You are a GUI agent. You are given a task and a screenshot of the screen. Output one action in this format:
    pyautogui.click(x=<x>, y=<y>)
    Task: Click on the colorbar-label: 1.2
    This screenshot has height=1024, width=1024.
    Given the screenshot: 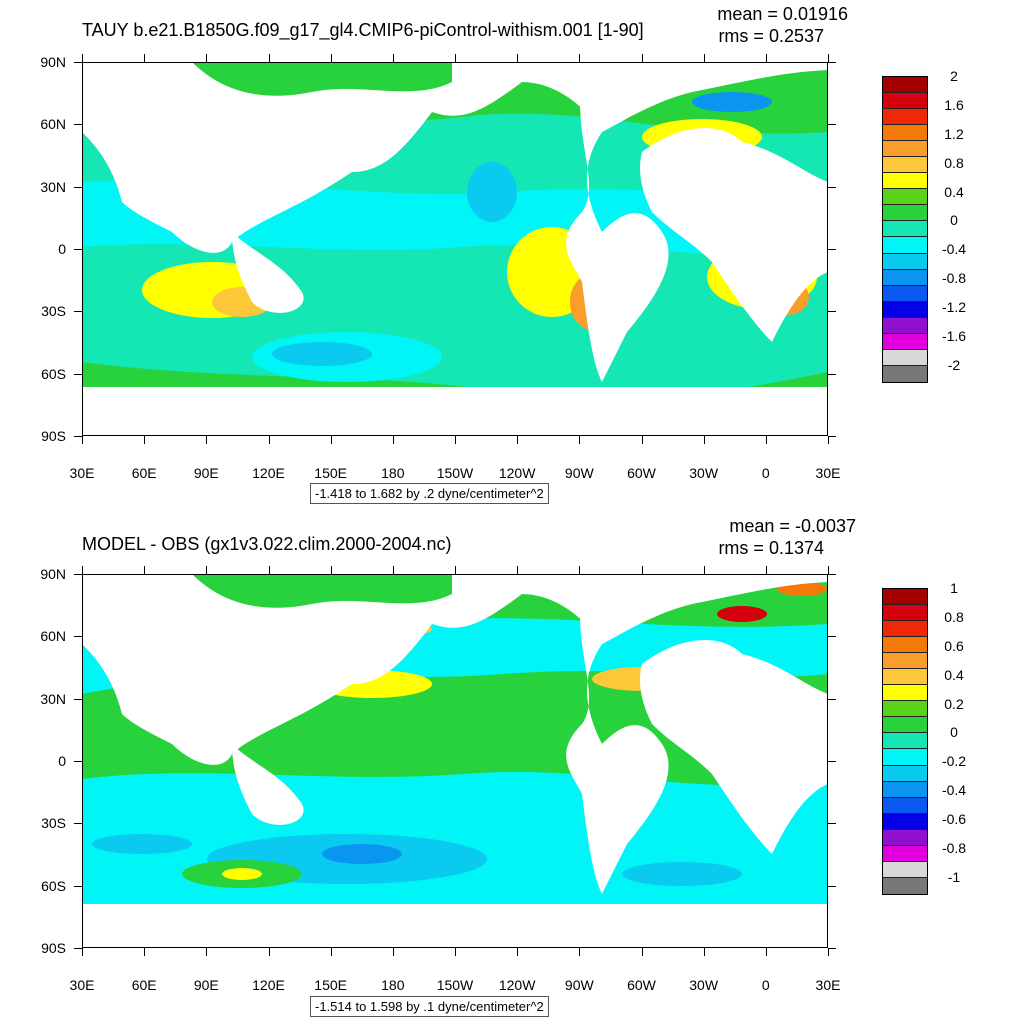 What is the action you would take?
    pyautogui.click(x=954, y=133)
    